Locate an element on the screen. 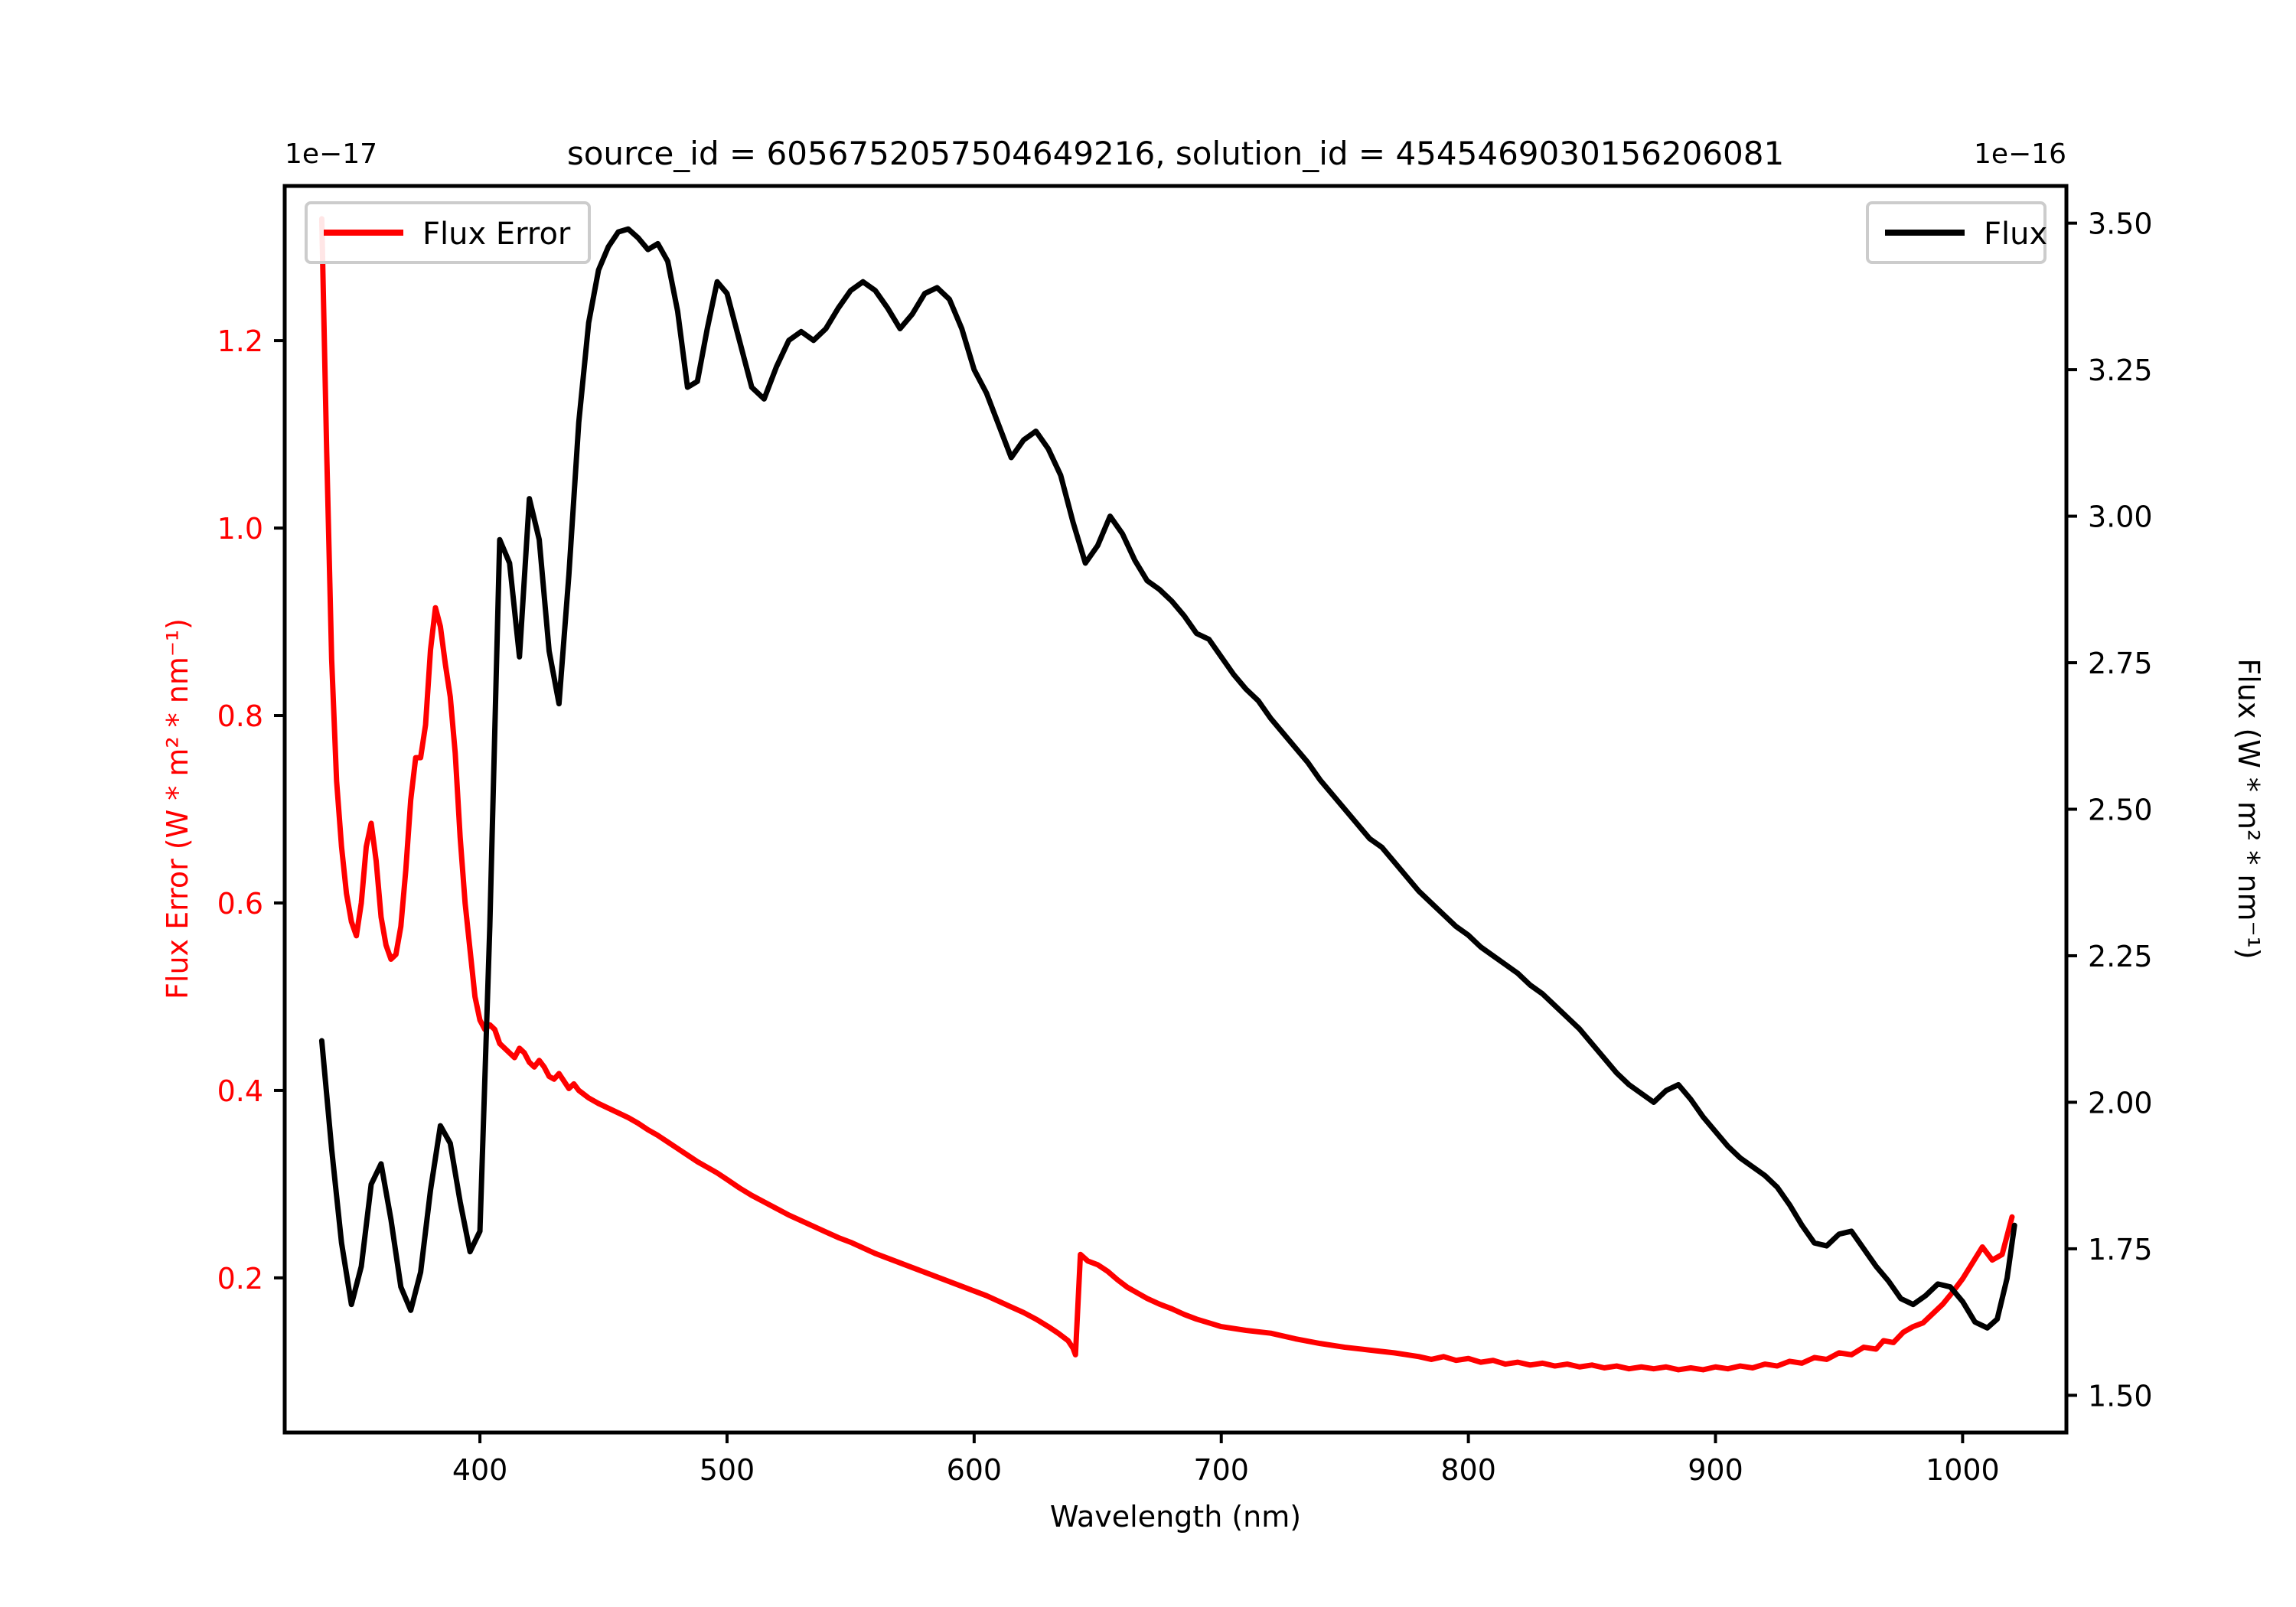  legend-flux-label: Flux is located at coordinates (2015, 234).